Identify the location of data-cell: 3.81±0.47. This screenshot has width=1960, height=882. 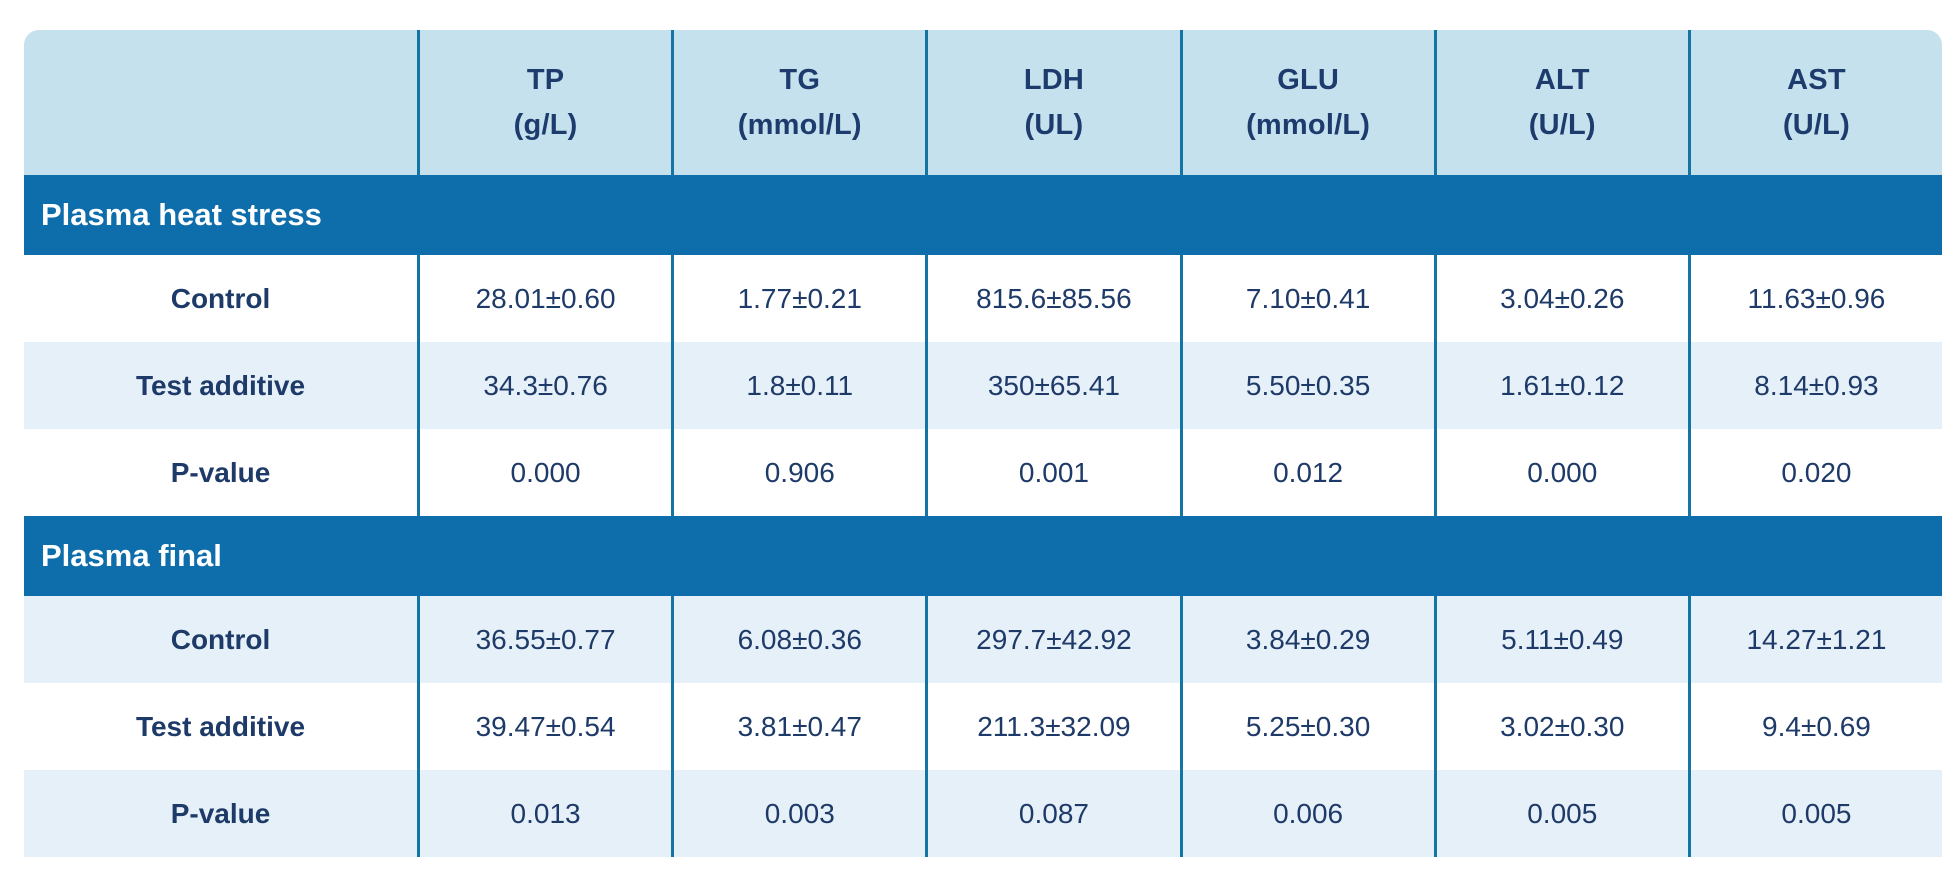
(798, 726).